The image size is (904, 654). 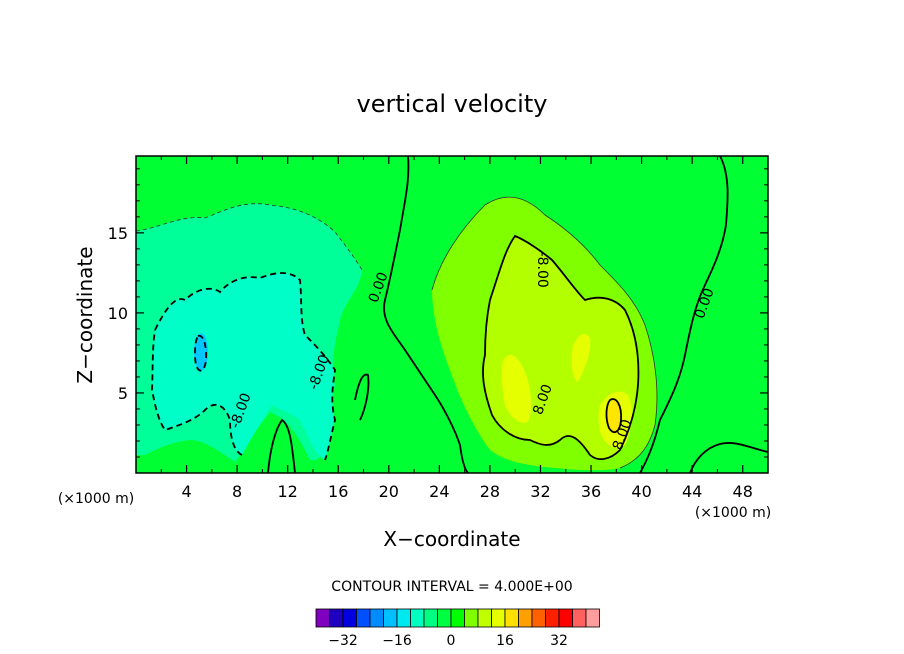 What do you see at coordinates (490, 491) in the screenshot?
I see `x-tick-label: 28` at bounding box center [490, 491].